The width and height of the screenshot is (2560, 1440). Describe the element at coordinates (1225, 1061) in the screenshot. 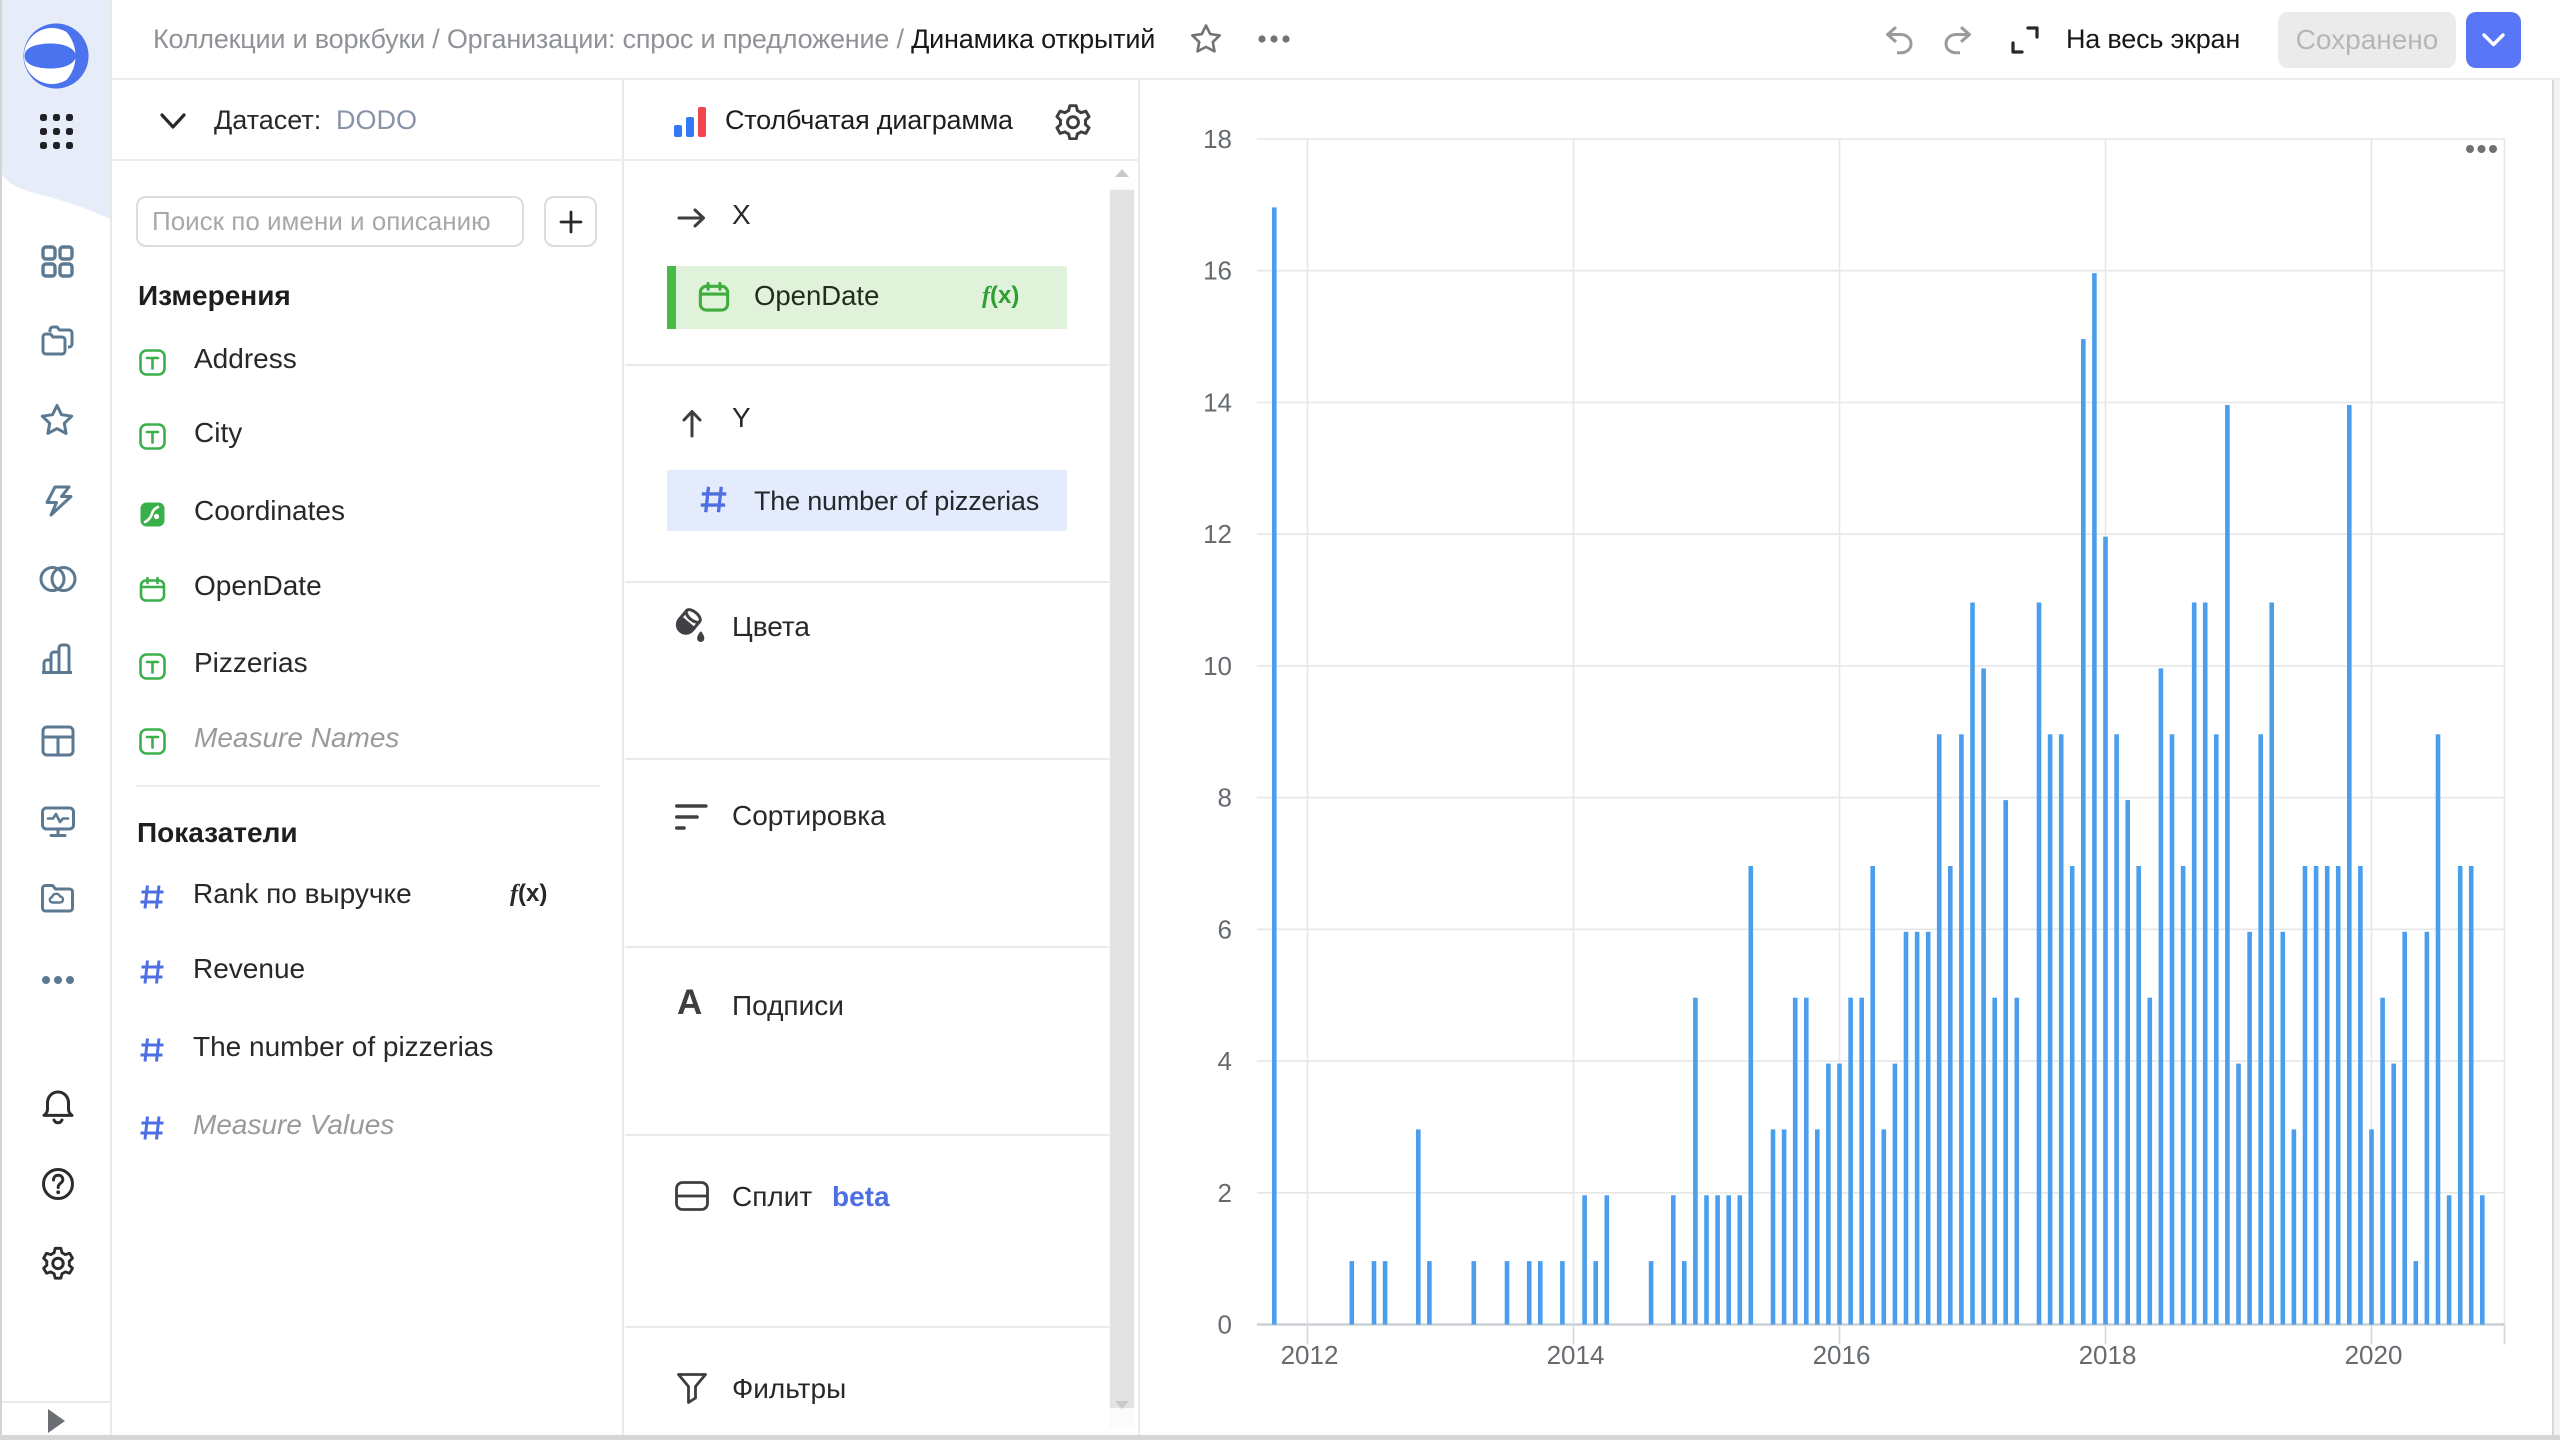

I see `svg-text: 4` at that location.